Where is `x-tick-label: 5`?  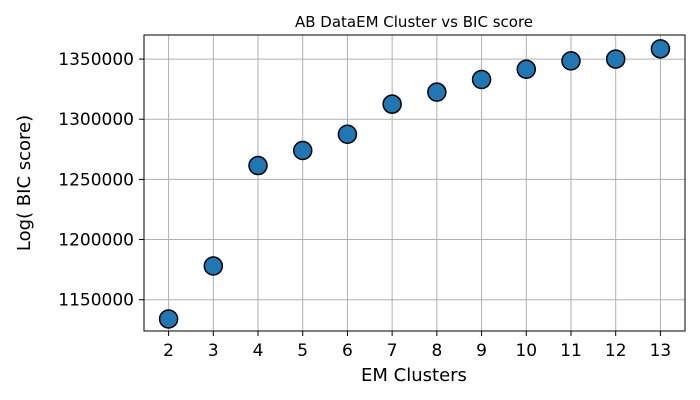
x-tick-label: 5 is located at coordinates (302, 351).